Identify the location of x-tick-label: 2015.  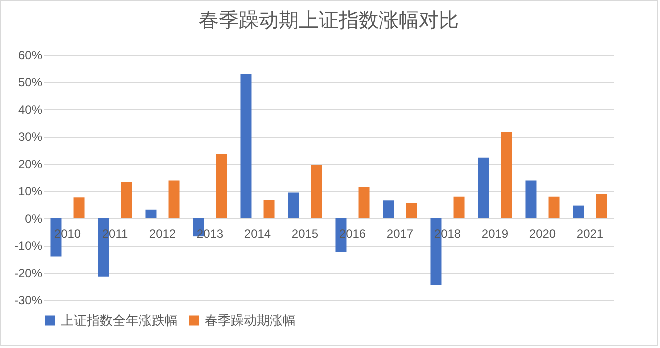
(305, 233).